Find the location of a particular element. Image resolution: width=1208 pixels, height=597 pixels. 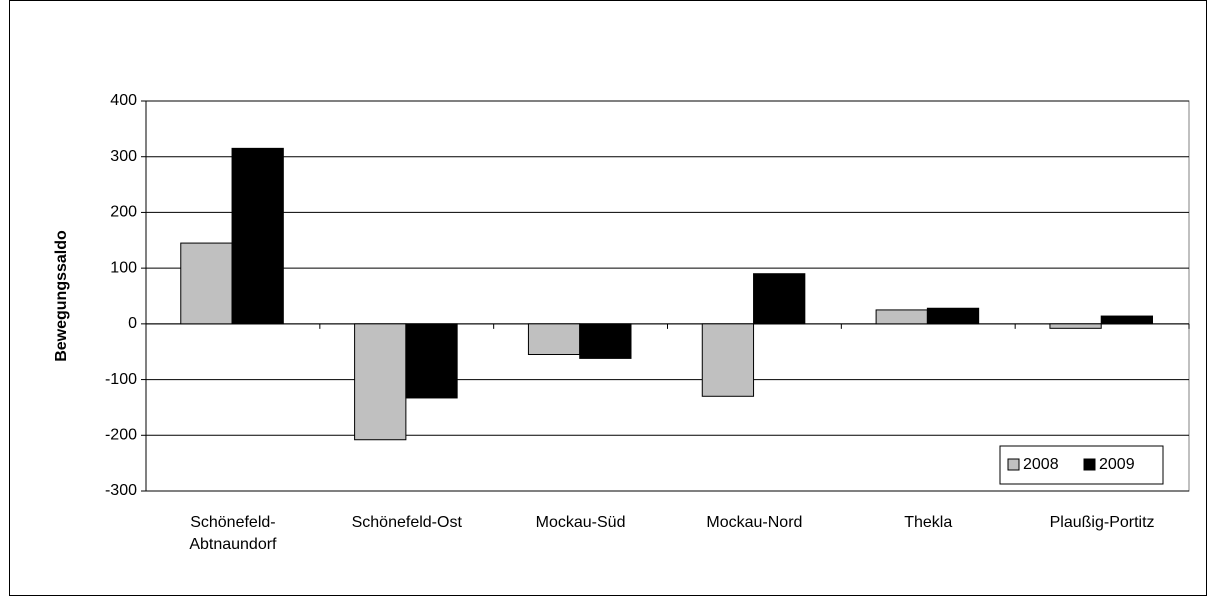

y-tick-label: -100 is located at coordinates (121, 379).